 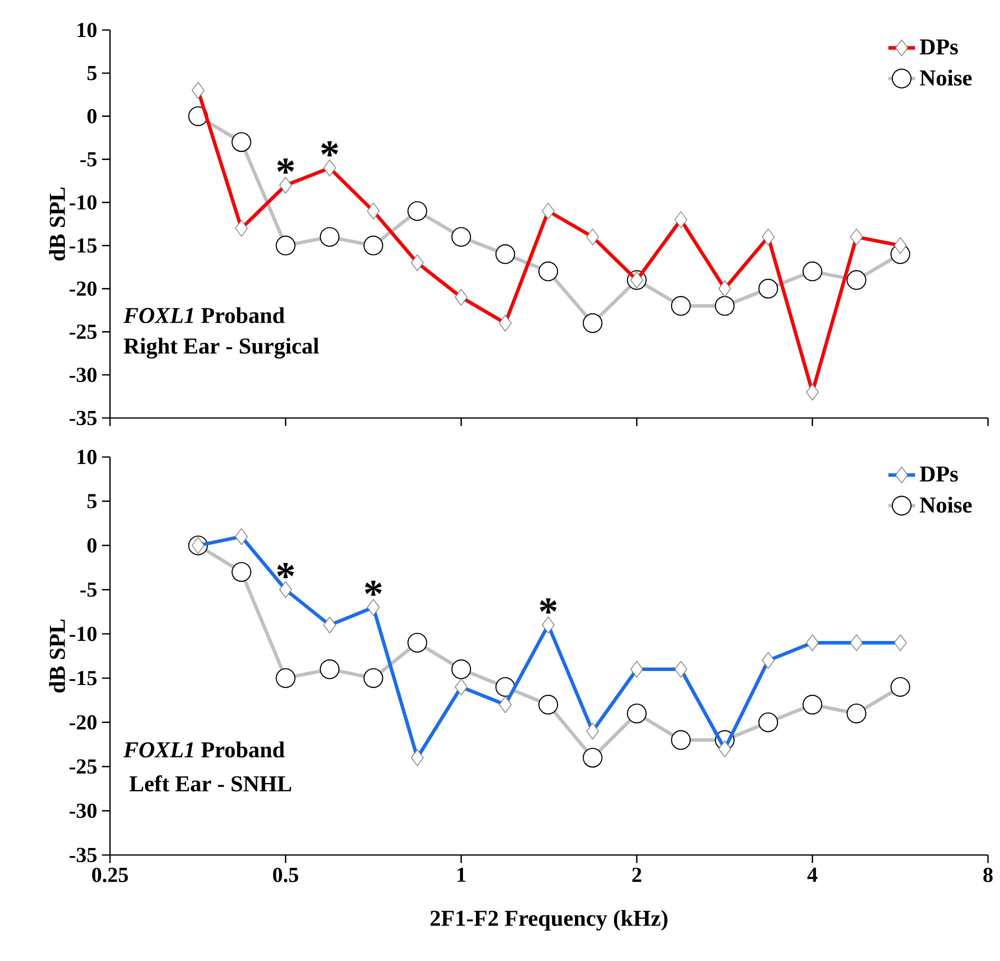 I want to click on x-tick-label: 8, so click(x=988, y=875).